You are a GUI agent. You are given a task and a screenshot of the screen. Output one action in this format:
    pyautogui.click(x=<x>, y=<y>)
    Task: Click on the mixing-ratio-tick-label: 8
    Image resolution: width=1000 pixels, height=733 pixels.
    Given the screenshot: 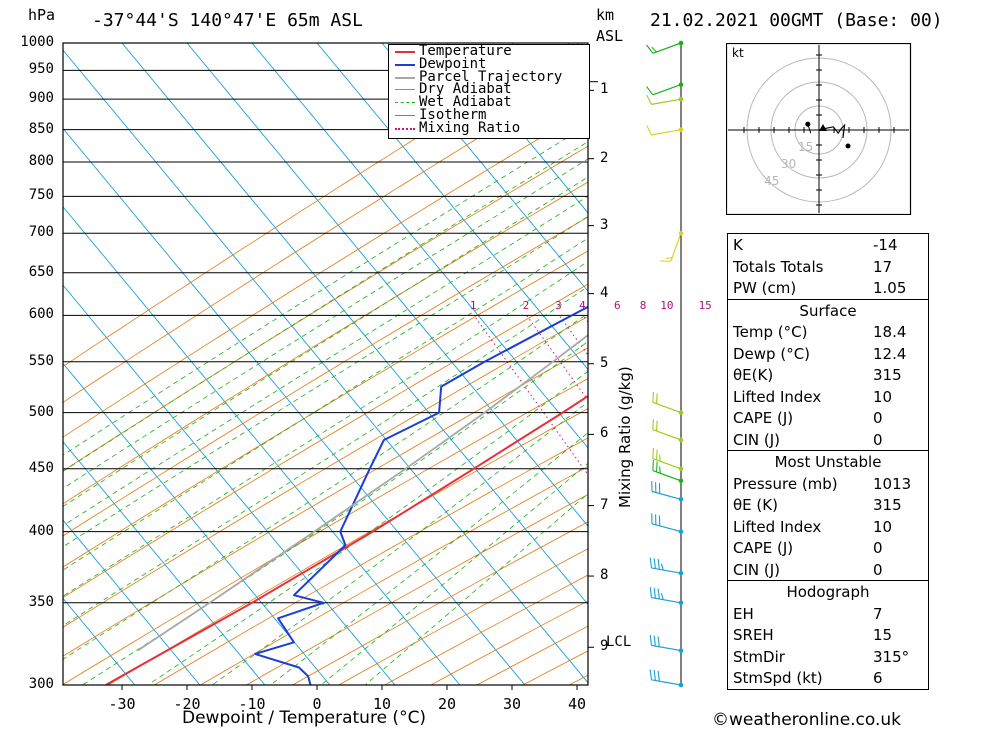 What is the action you would take?
    pyautogui.click(x=643, y=306)
    